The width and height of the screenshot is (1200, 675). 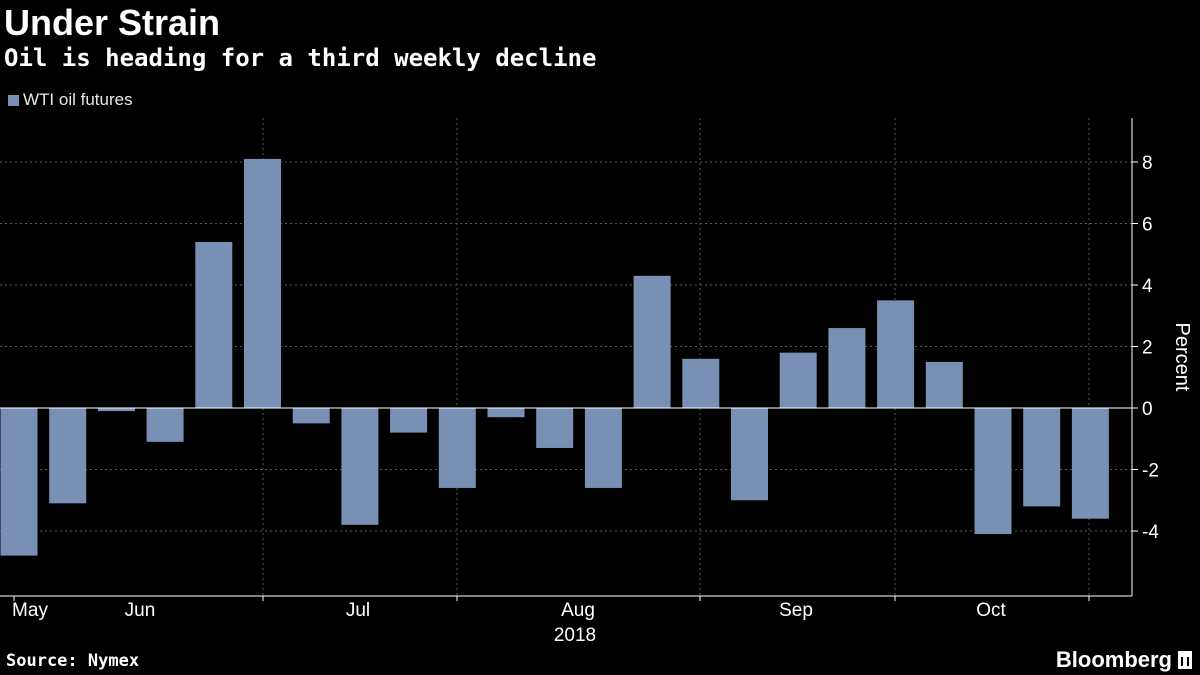 I want to click on y-tick-label-0: -4, so click(x=1150, y=532).